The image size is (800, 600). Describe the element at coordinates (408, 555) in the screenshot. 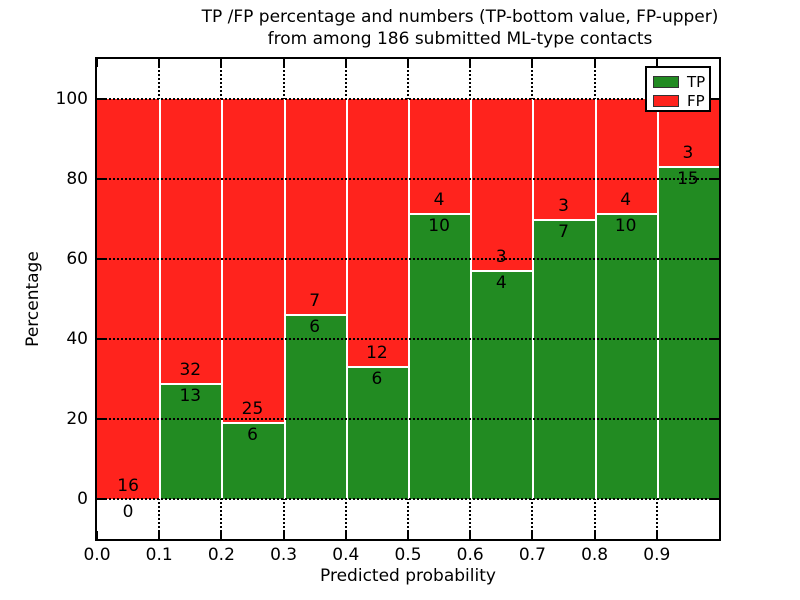

I see `x-tick-label: 0.5` at that location.